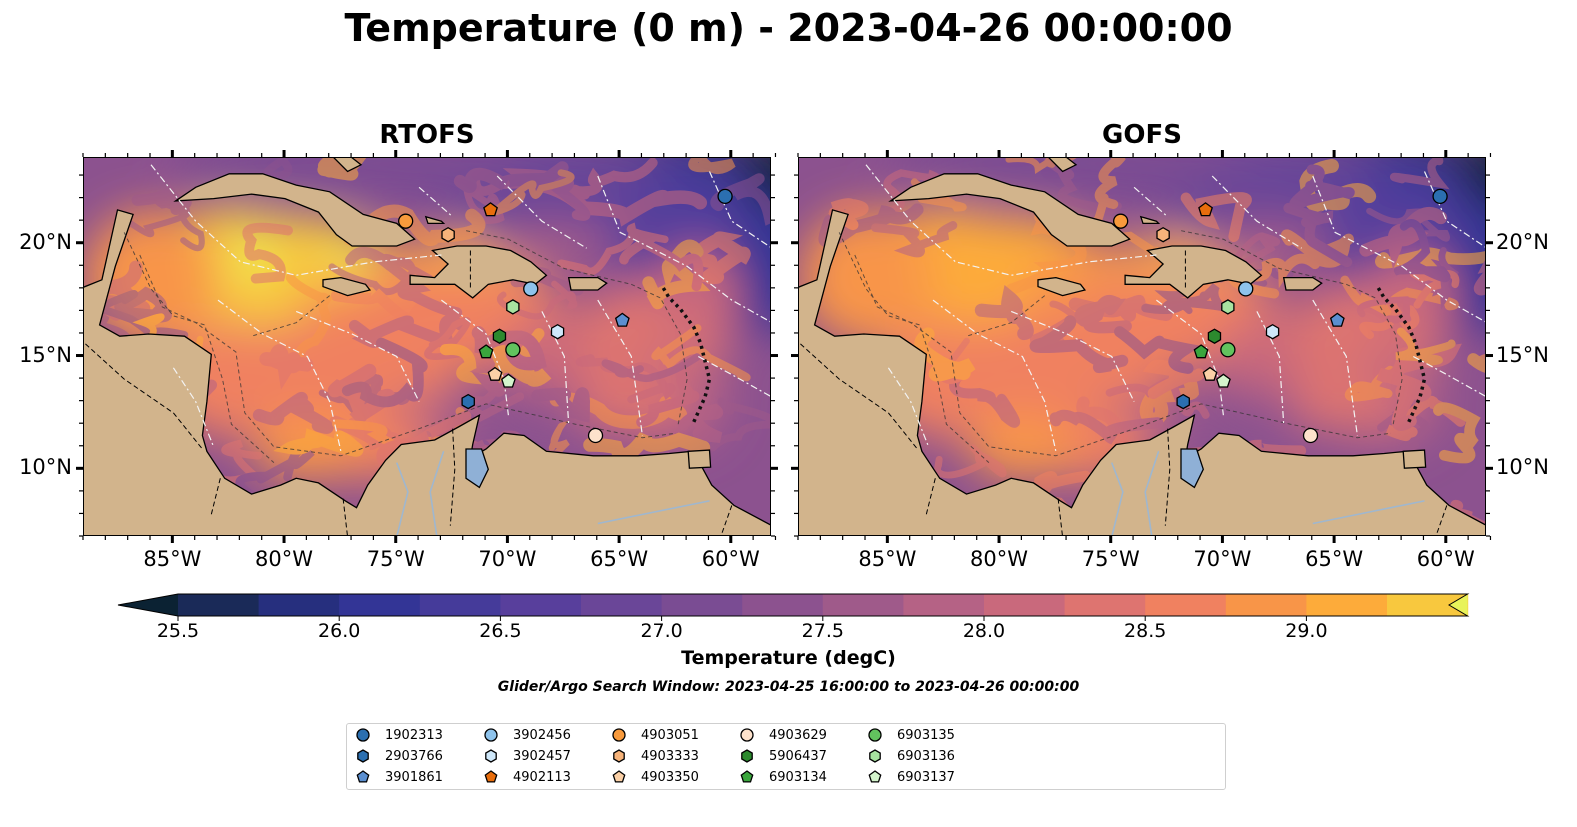 This screenshot has height=827, width=1577. I want to click on legend-item-1902313: 1902313, so click(399, 735).